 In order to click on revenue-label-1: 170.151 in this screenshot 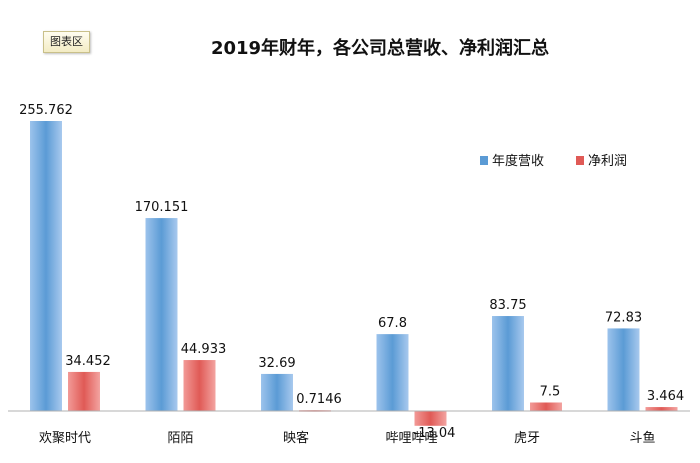, I will do `click(162, 207)`.